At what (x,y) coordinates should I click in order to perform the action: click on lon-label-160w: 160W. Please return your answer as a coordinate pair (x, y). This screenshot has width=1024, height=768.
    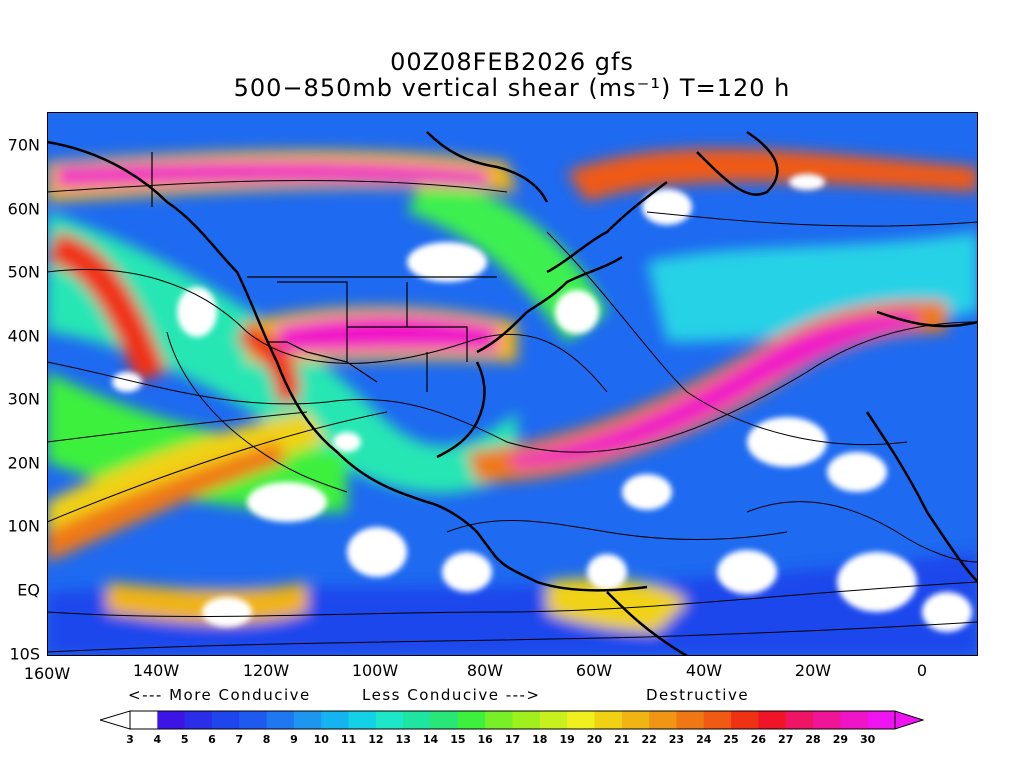
    Looking at the image, I should click on (47, 673).